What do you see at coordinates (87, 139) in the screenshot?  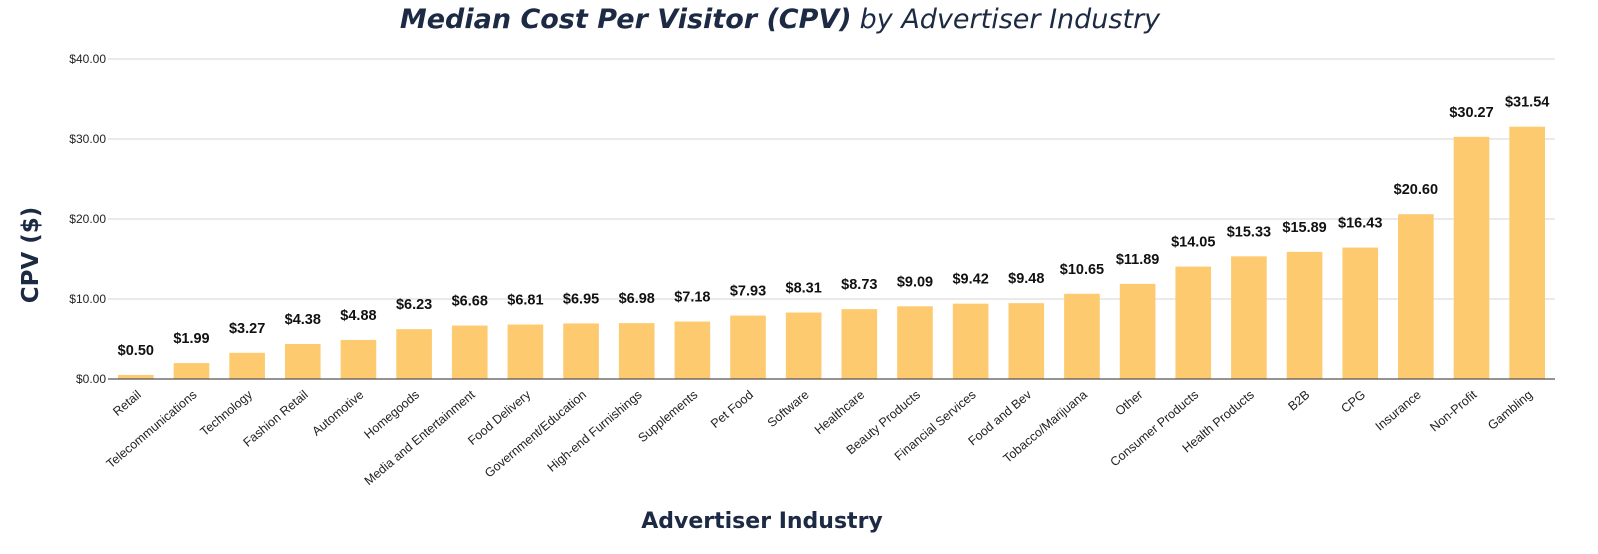 I see `y-tick-label: $30.00` at bounding box center [87, 139].